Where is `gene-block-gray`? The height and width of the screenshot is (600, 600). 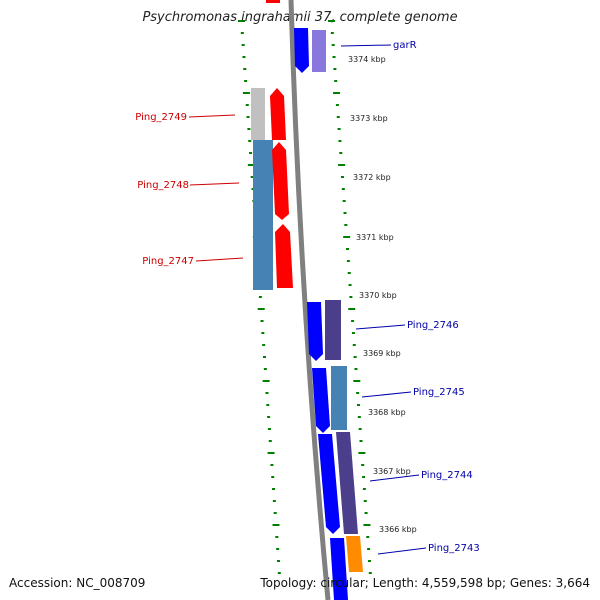 gene-block-gray is located at coordinates (258, 114).